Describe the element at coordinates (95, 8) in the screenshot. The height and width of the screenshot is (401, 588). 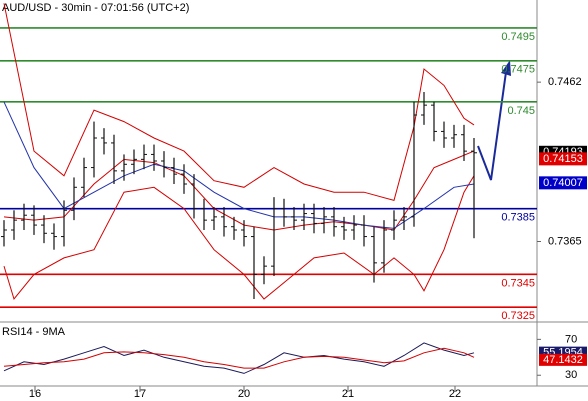
I see `chart-title: AUD/USD - 30min - 07:01:56 (UTC+2)` at that location.